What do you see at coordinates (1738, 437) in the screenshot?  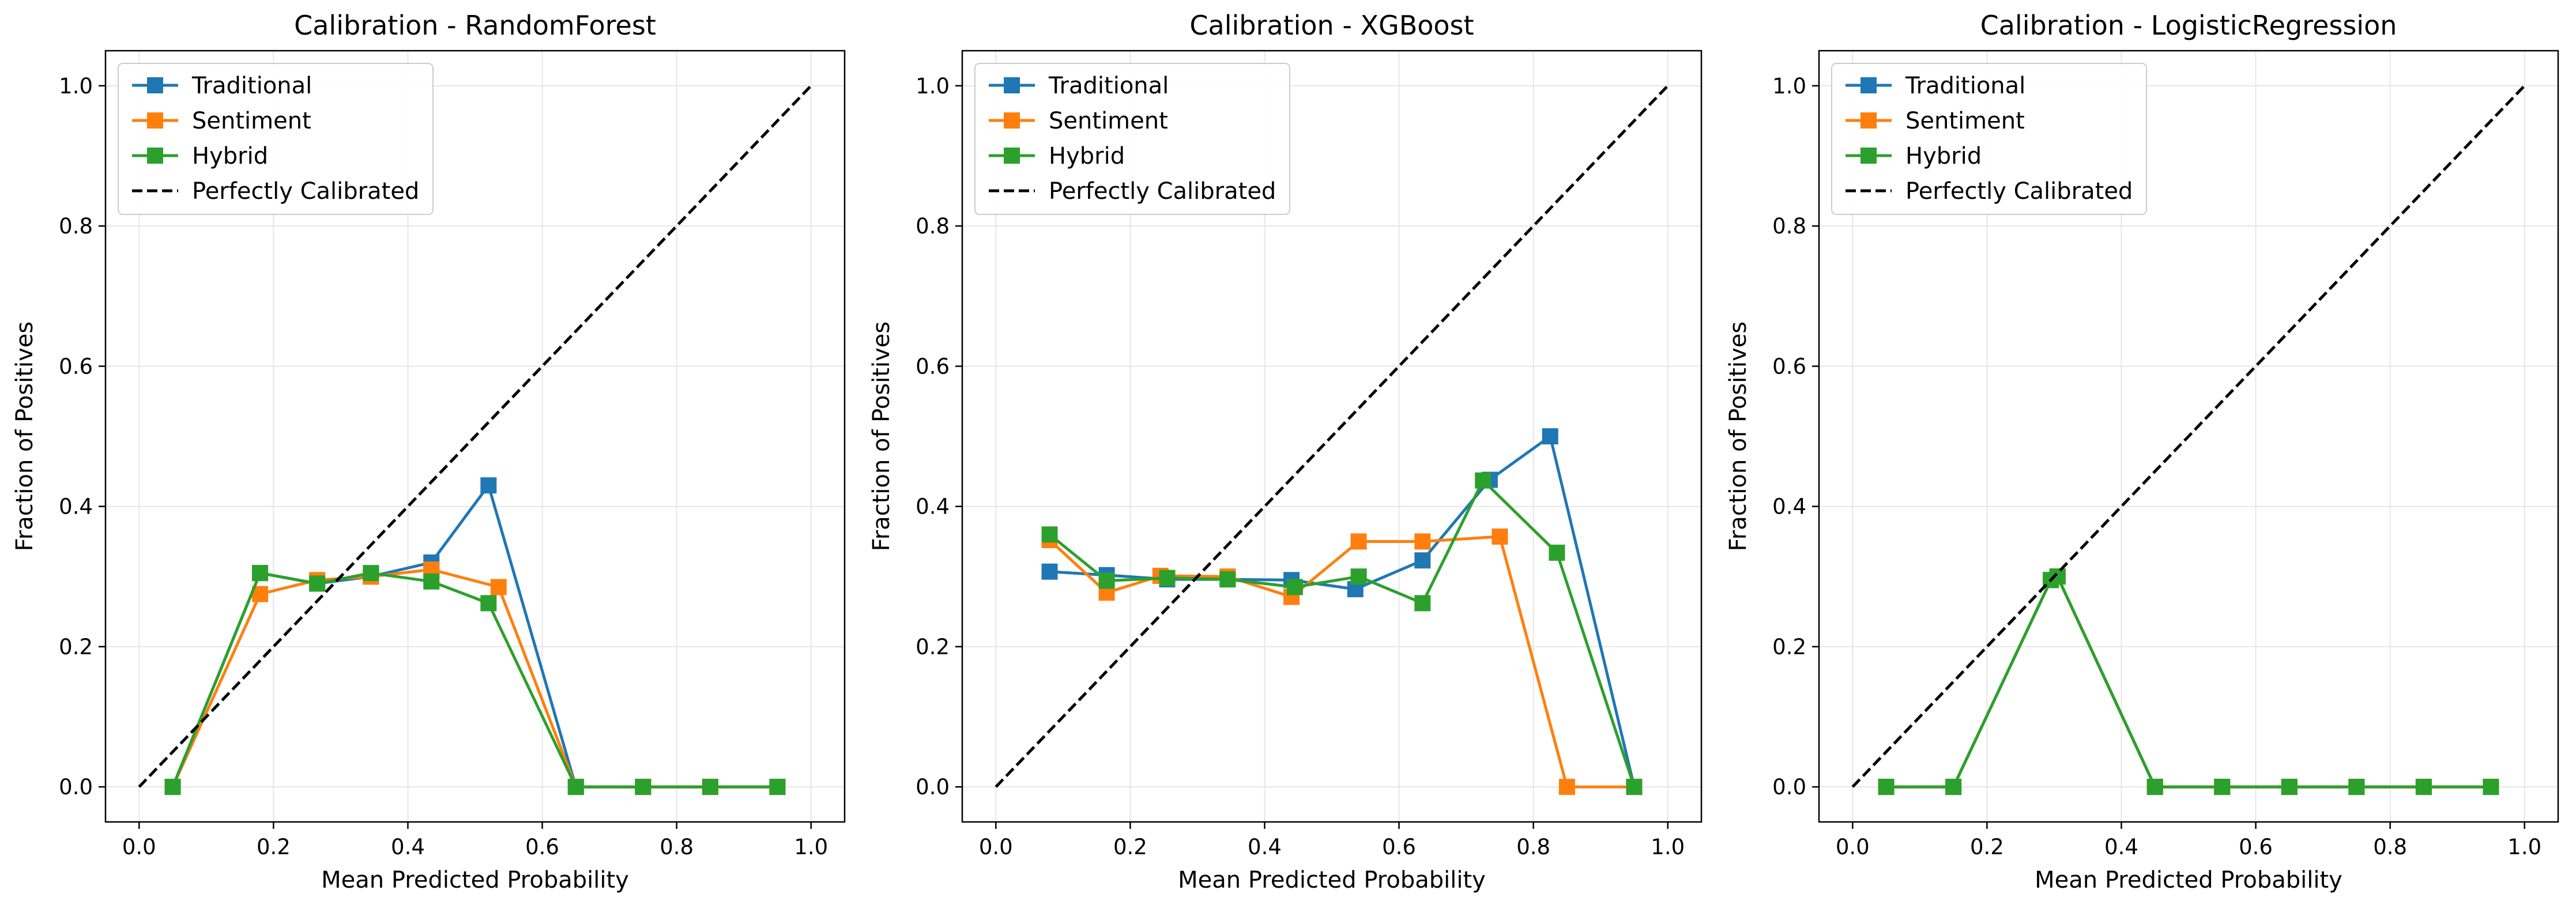 I see `y-axis-label: Fraction of Positives` at bounding box center [1738, 437].